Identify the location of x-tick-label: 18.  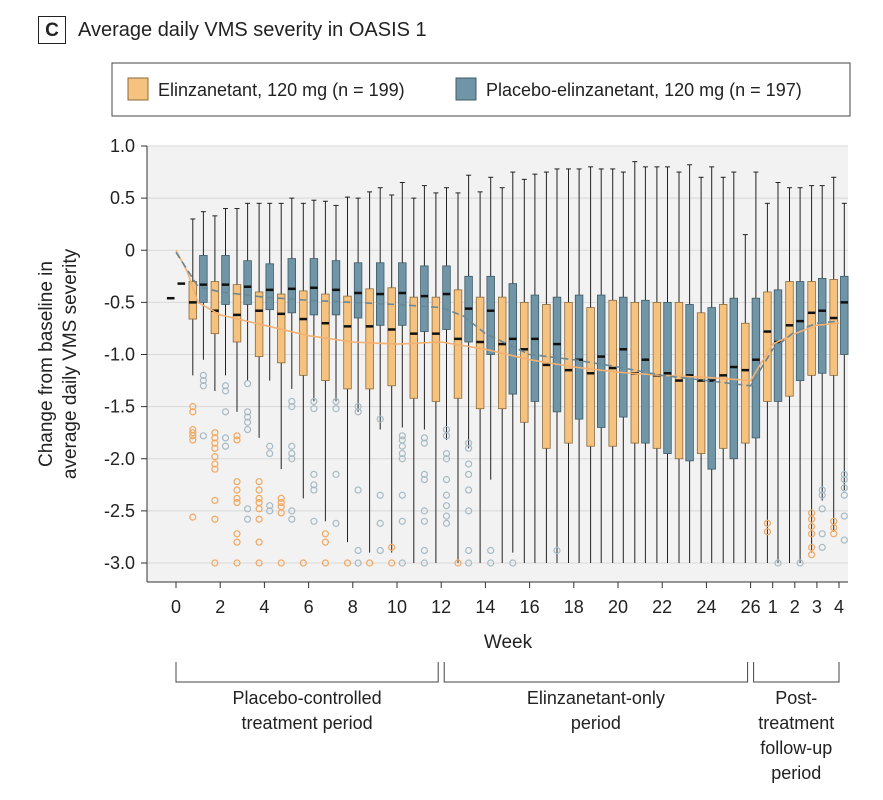
(574, 607).